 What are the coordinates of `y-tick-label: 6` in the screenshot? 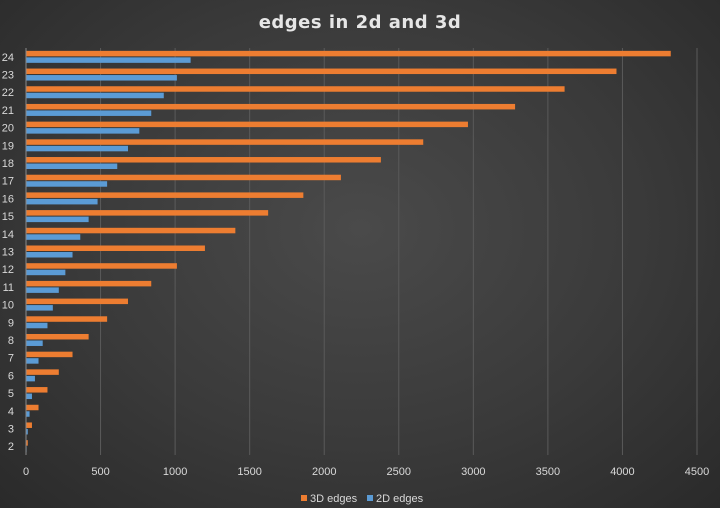 It's located at (11, 376).